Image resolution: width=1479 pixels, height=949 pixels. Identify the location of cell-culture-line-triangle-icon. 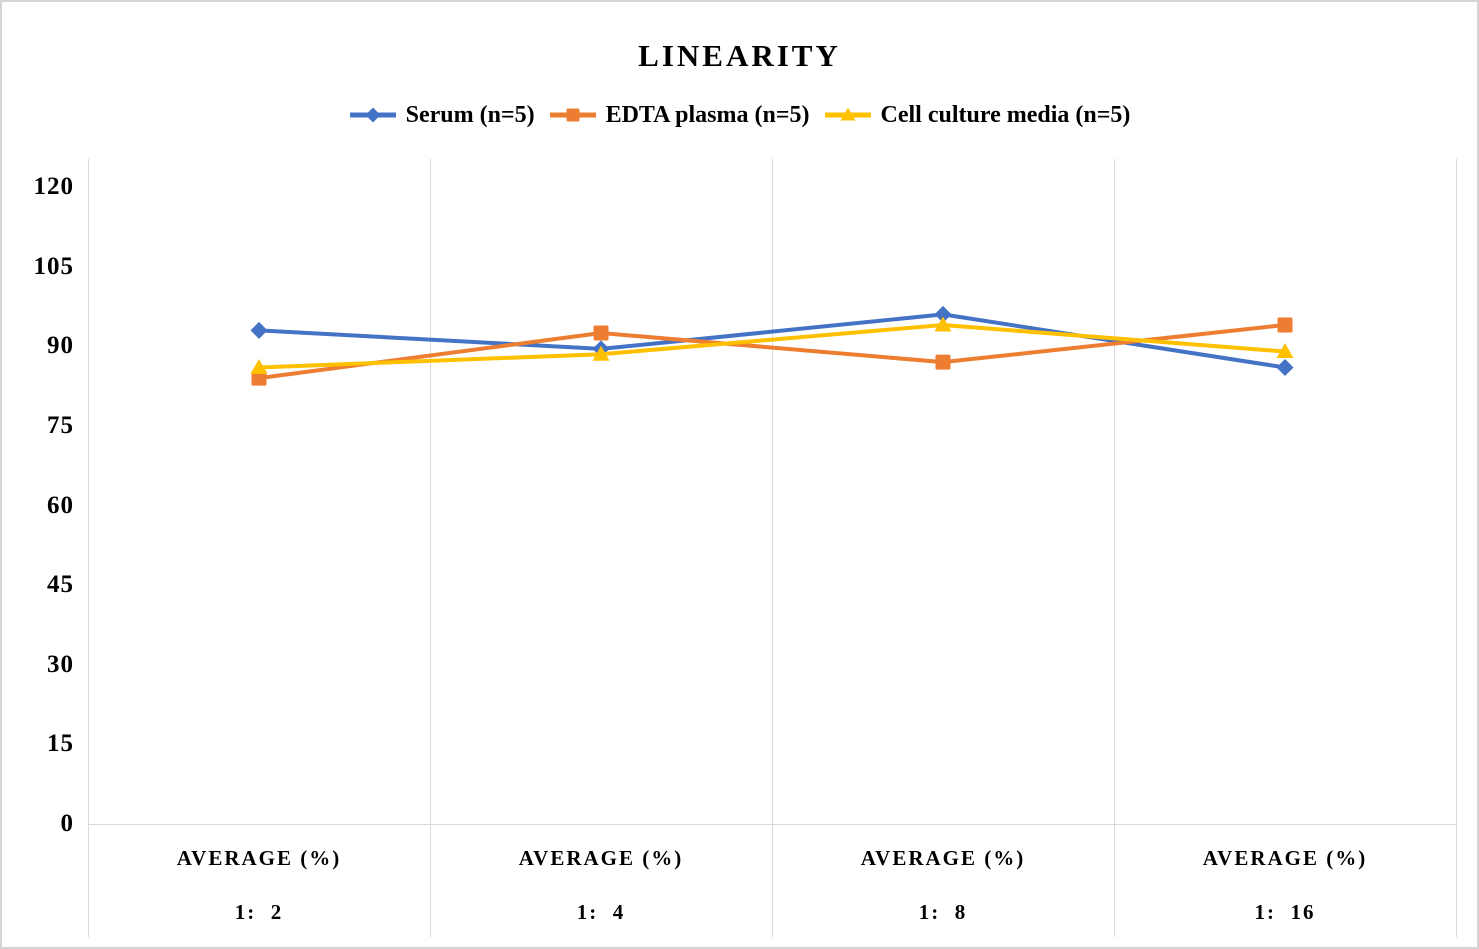
(848, 115).